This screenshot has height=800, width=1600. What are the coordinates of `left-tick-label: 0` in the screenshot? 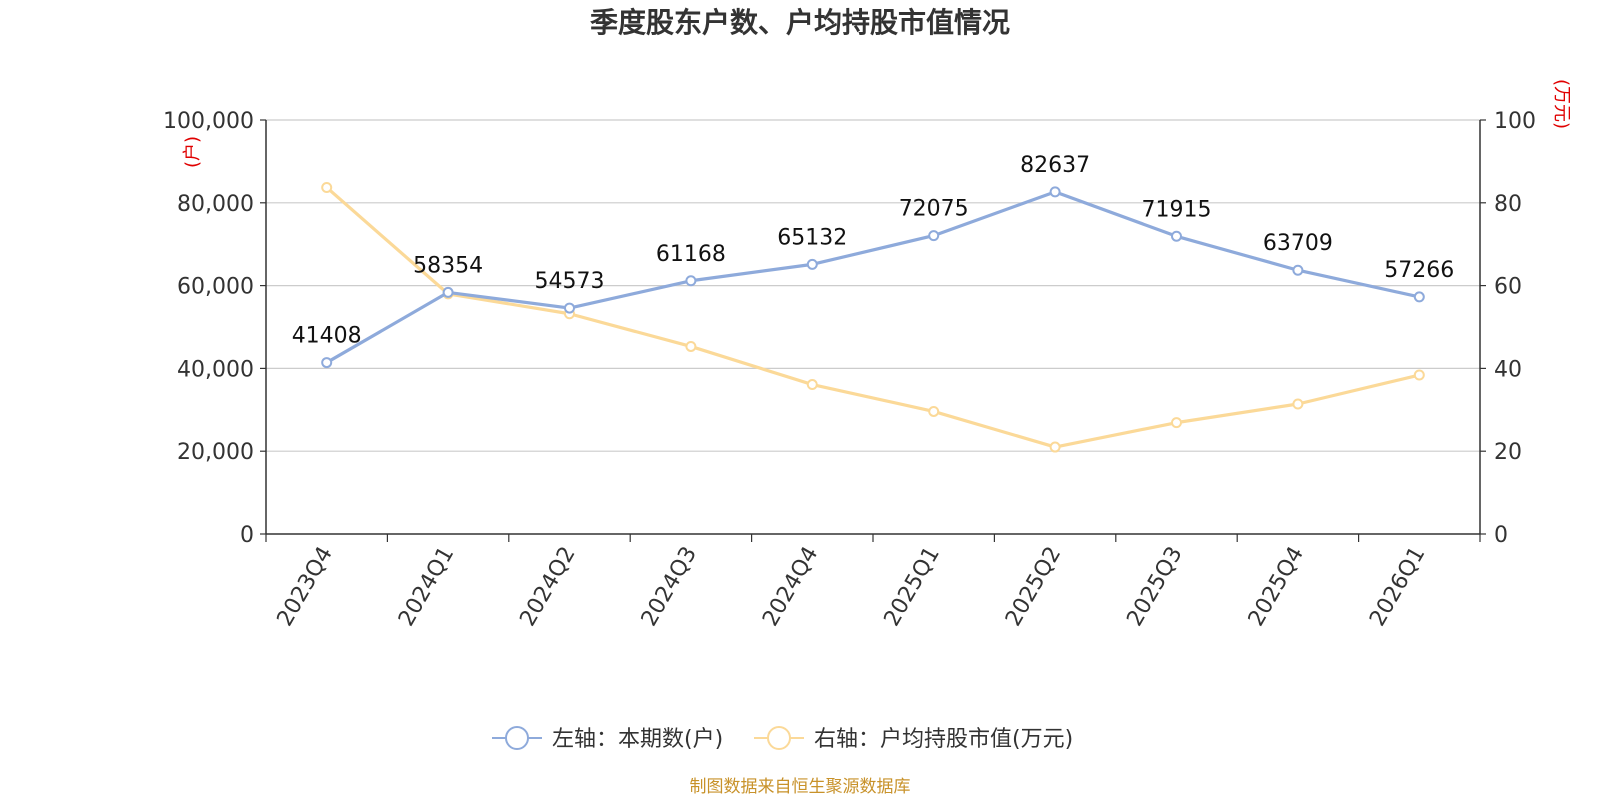 It's located at (247, 535).